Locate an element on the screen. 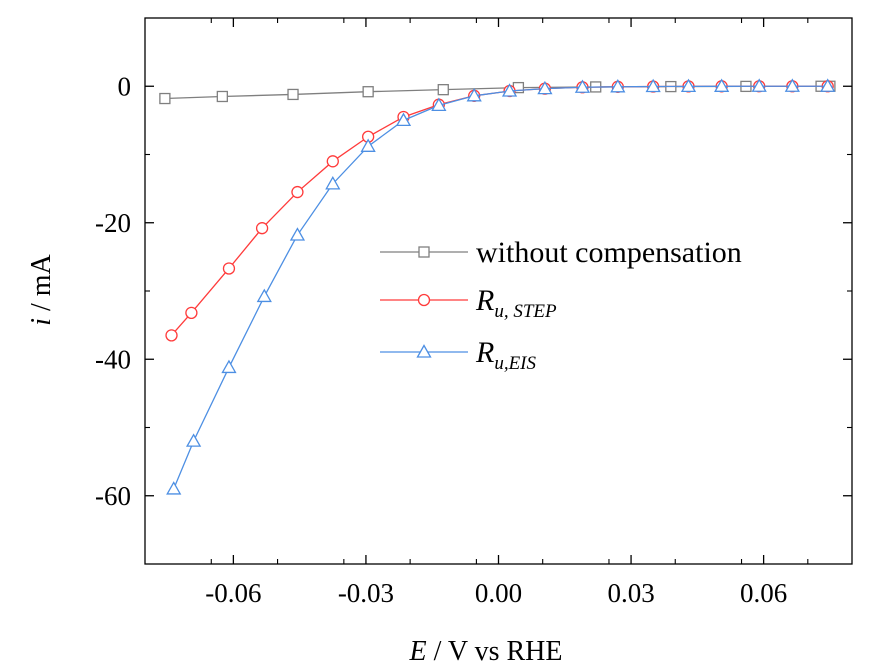  legend-label: Ru, STEP is located at coordinates (516, 303).